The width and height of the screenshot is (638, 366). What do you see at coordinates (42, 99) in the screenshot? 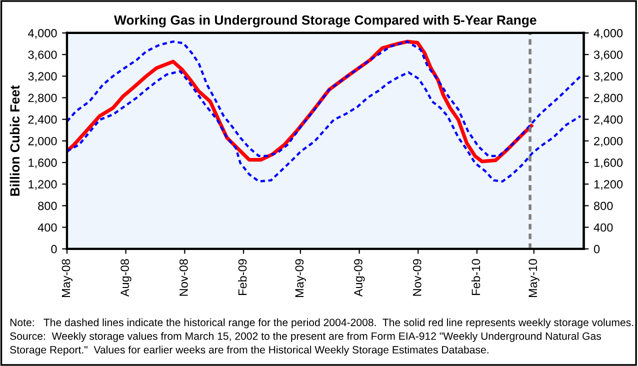
I see `y-tick-label: 2,800` at bounding box center [42, 99].